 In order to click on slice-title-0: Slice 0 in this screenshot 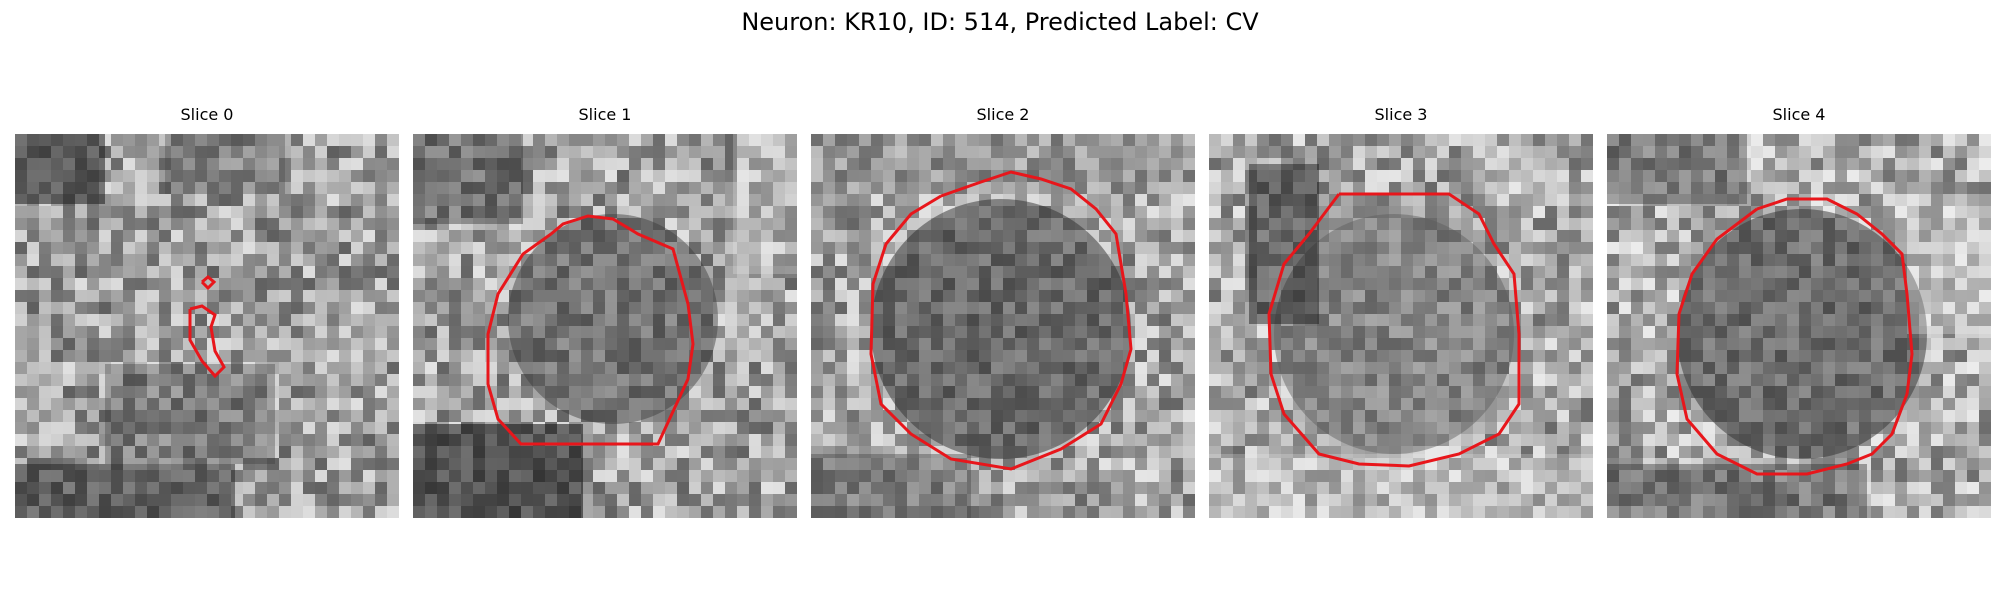, I will do `click(207, 114)`.